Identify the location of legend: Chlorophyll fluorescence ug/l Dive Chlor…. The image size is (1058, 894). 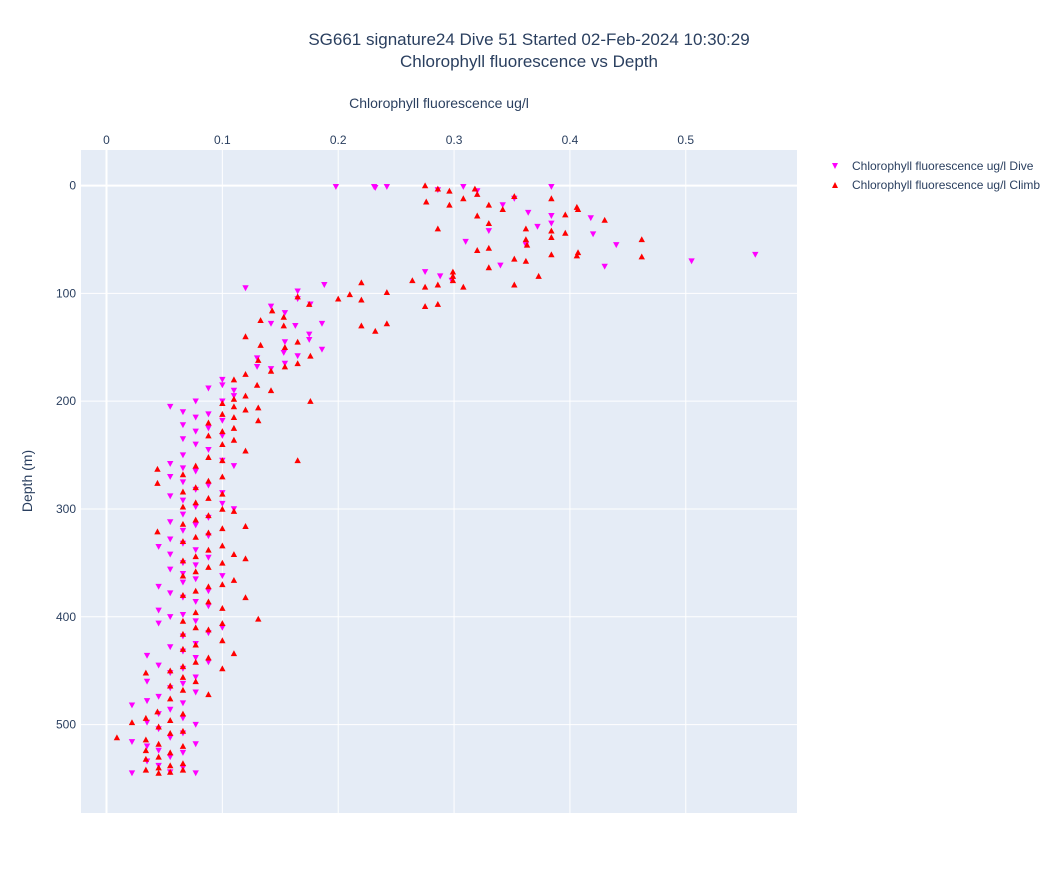
(933, 175).